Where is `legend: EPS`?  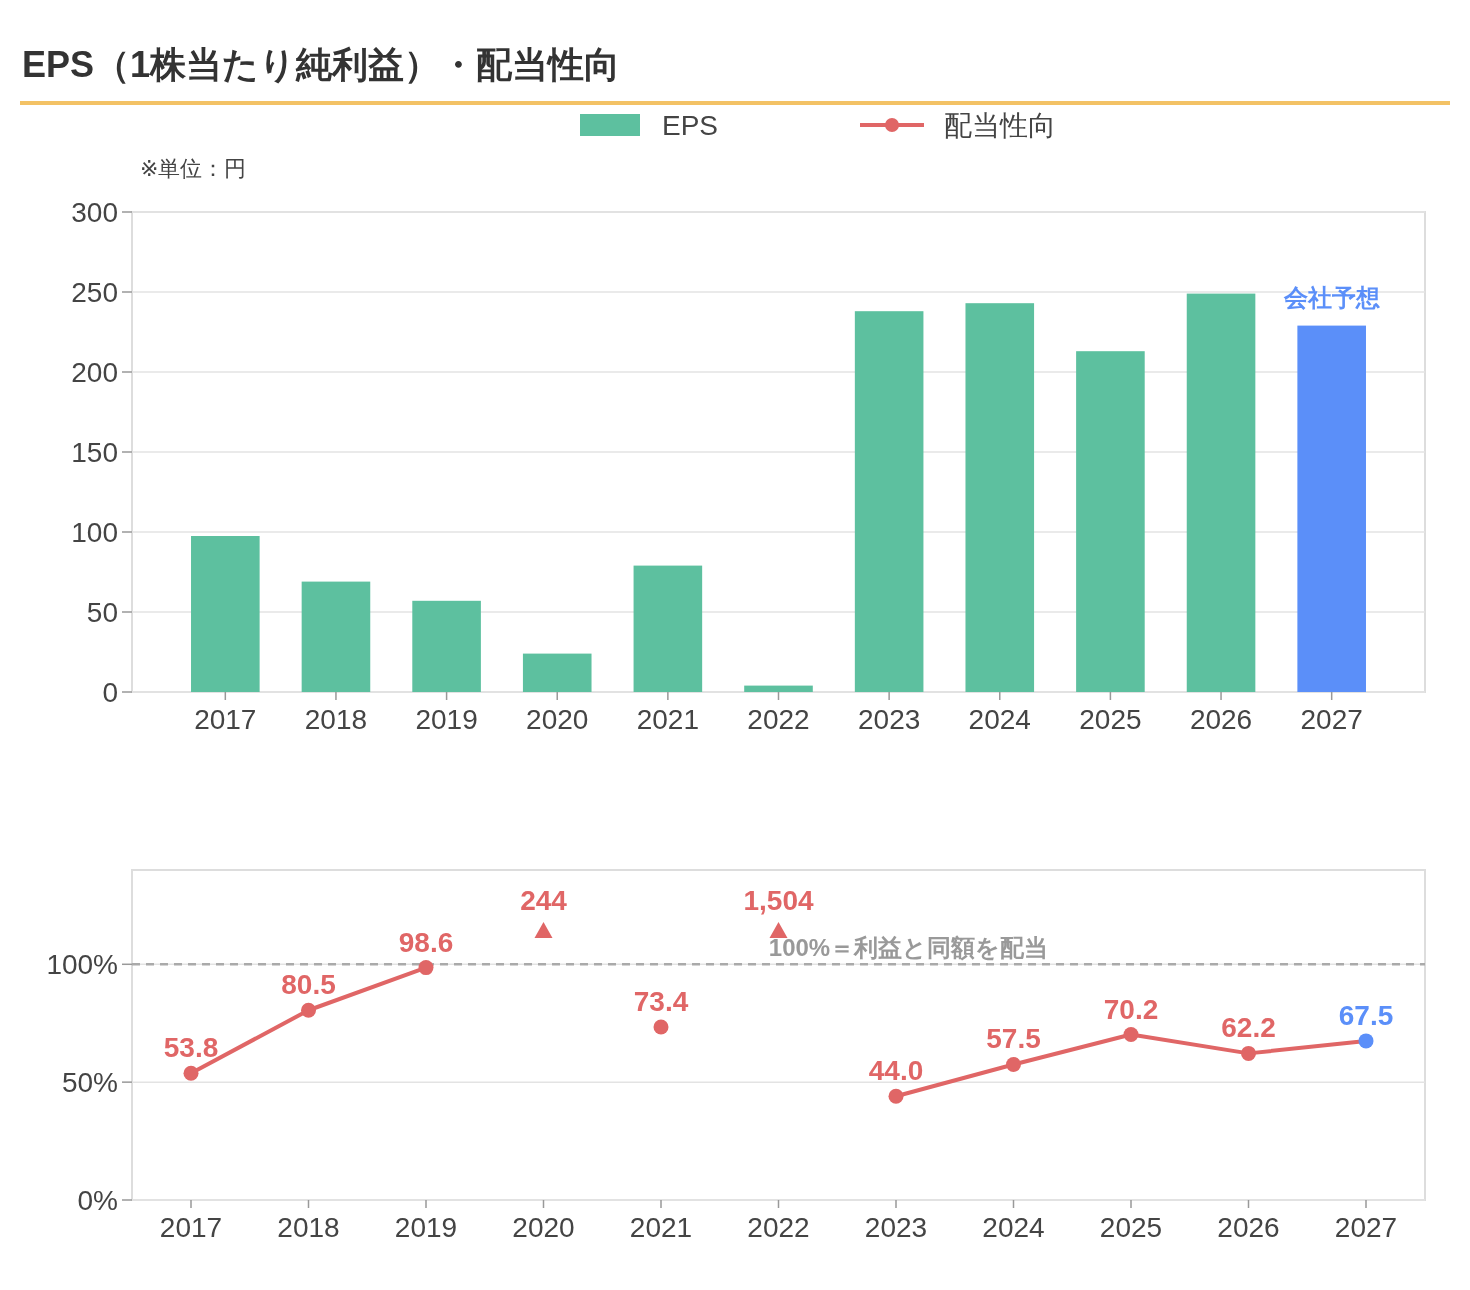
legend: EPS is located at coordinates (649, 125).